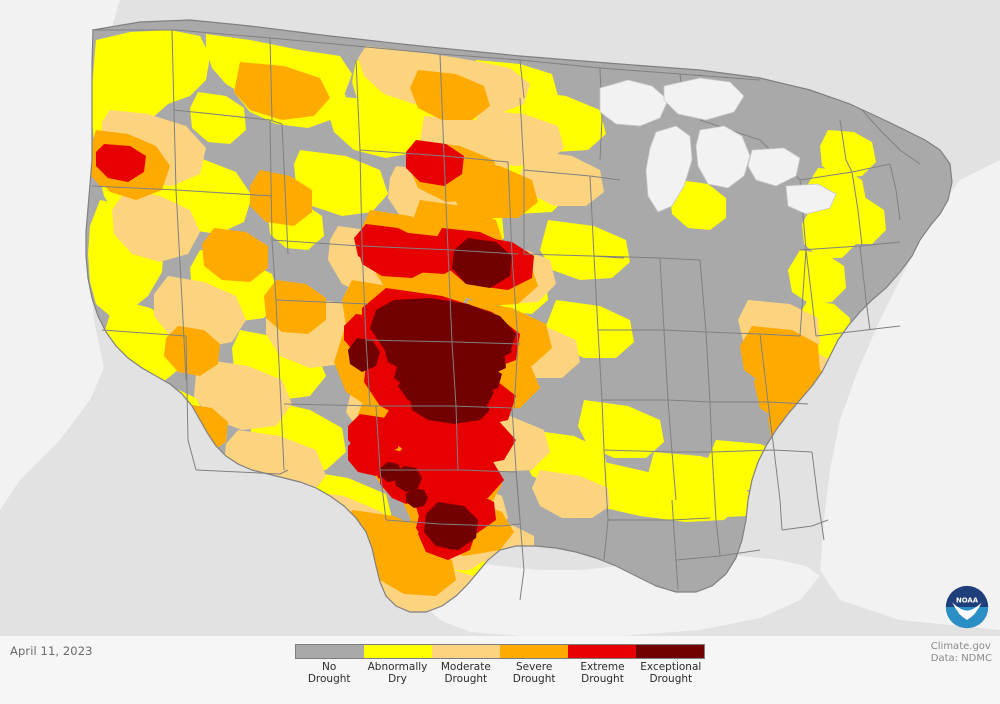 The width and height of the screenshot is (1000, 704). What do you see at coordinates (397, 667) in the screenshot?
I see `legend-label-line1: Abnormally` at bounding box center [397, 667].